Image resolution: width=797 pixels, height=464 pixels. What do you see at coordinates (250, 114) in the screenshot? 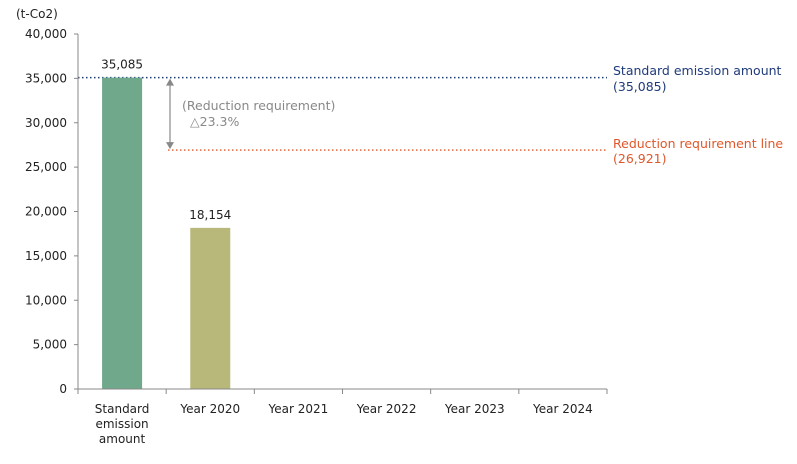
I see `reduction-annotation: (Reduction requirement)△23.3%` at bounding box center [250, 114].